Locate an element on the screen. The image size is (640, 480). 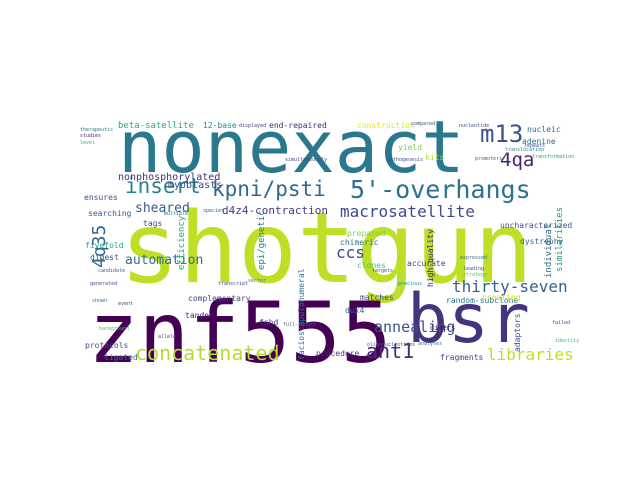
word-background: background is located at coordinates (114, 329).